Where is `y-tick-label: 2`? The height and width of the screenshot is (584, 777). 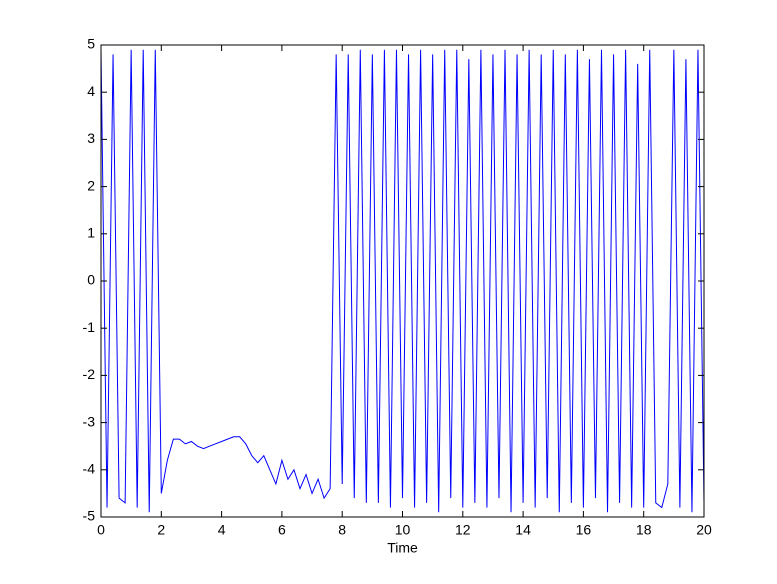
y-tick-label: 2 is located at coordinates (91, 185).